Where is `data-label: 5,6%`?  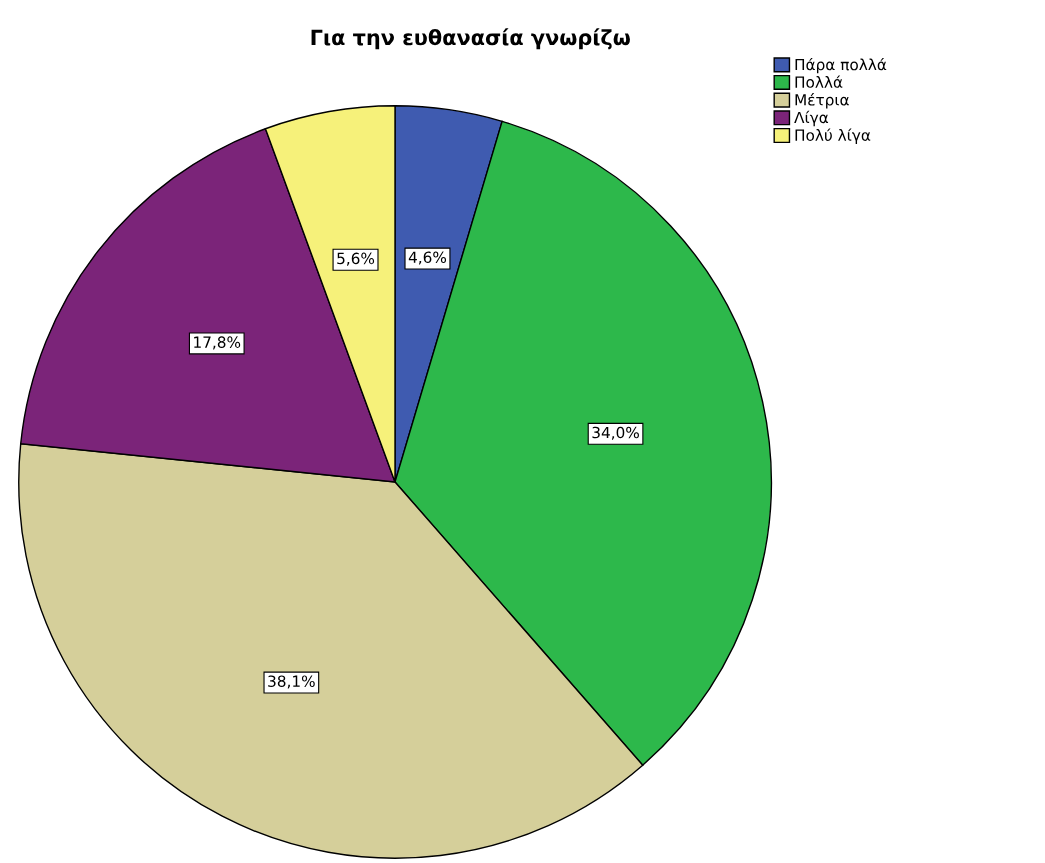
data-label: 5,6% is located at coordinates (356, 259).